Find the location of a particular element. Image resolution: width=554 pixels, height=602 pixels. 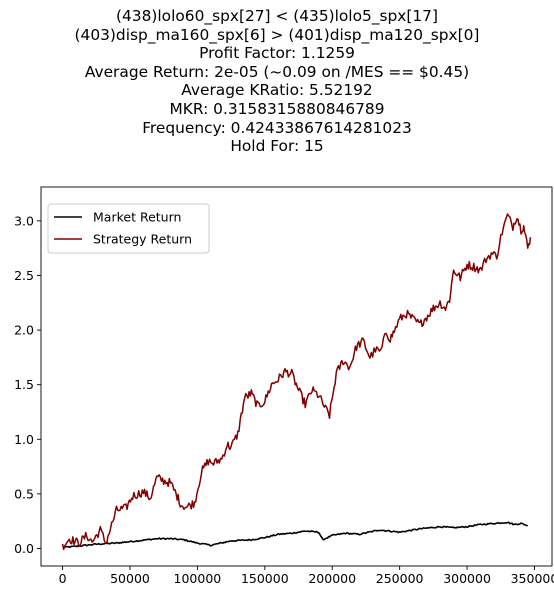

y-tick-label: 1.0 is located at coordinates (24, 439).